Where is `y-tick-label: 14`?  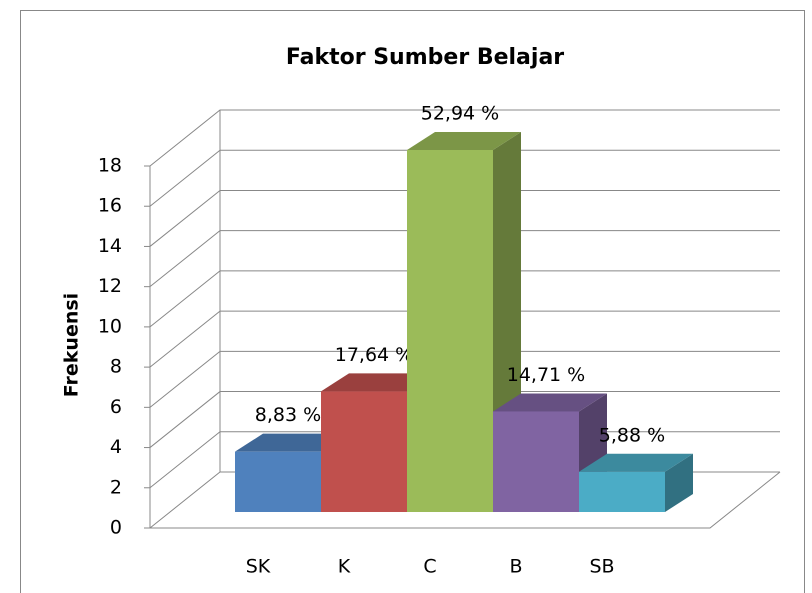 y-tick-label: 14 is located at coordinates (110, 246).